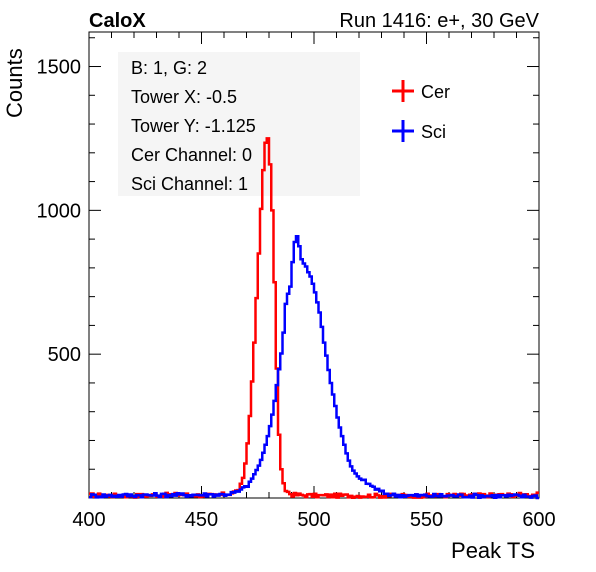 This screenshot has height=572, width=596. Describe the element at coordinates (88, 520) in the screenshot. I see `x-tick-label: 400` at that location.